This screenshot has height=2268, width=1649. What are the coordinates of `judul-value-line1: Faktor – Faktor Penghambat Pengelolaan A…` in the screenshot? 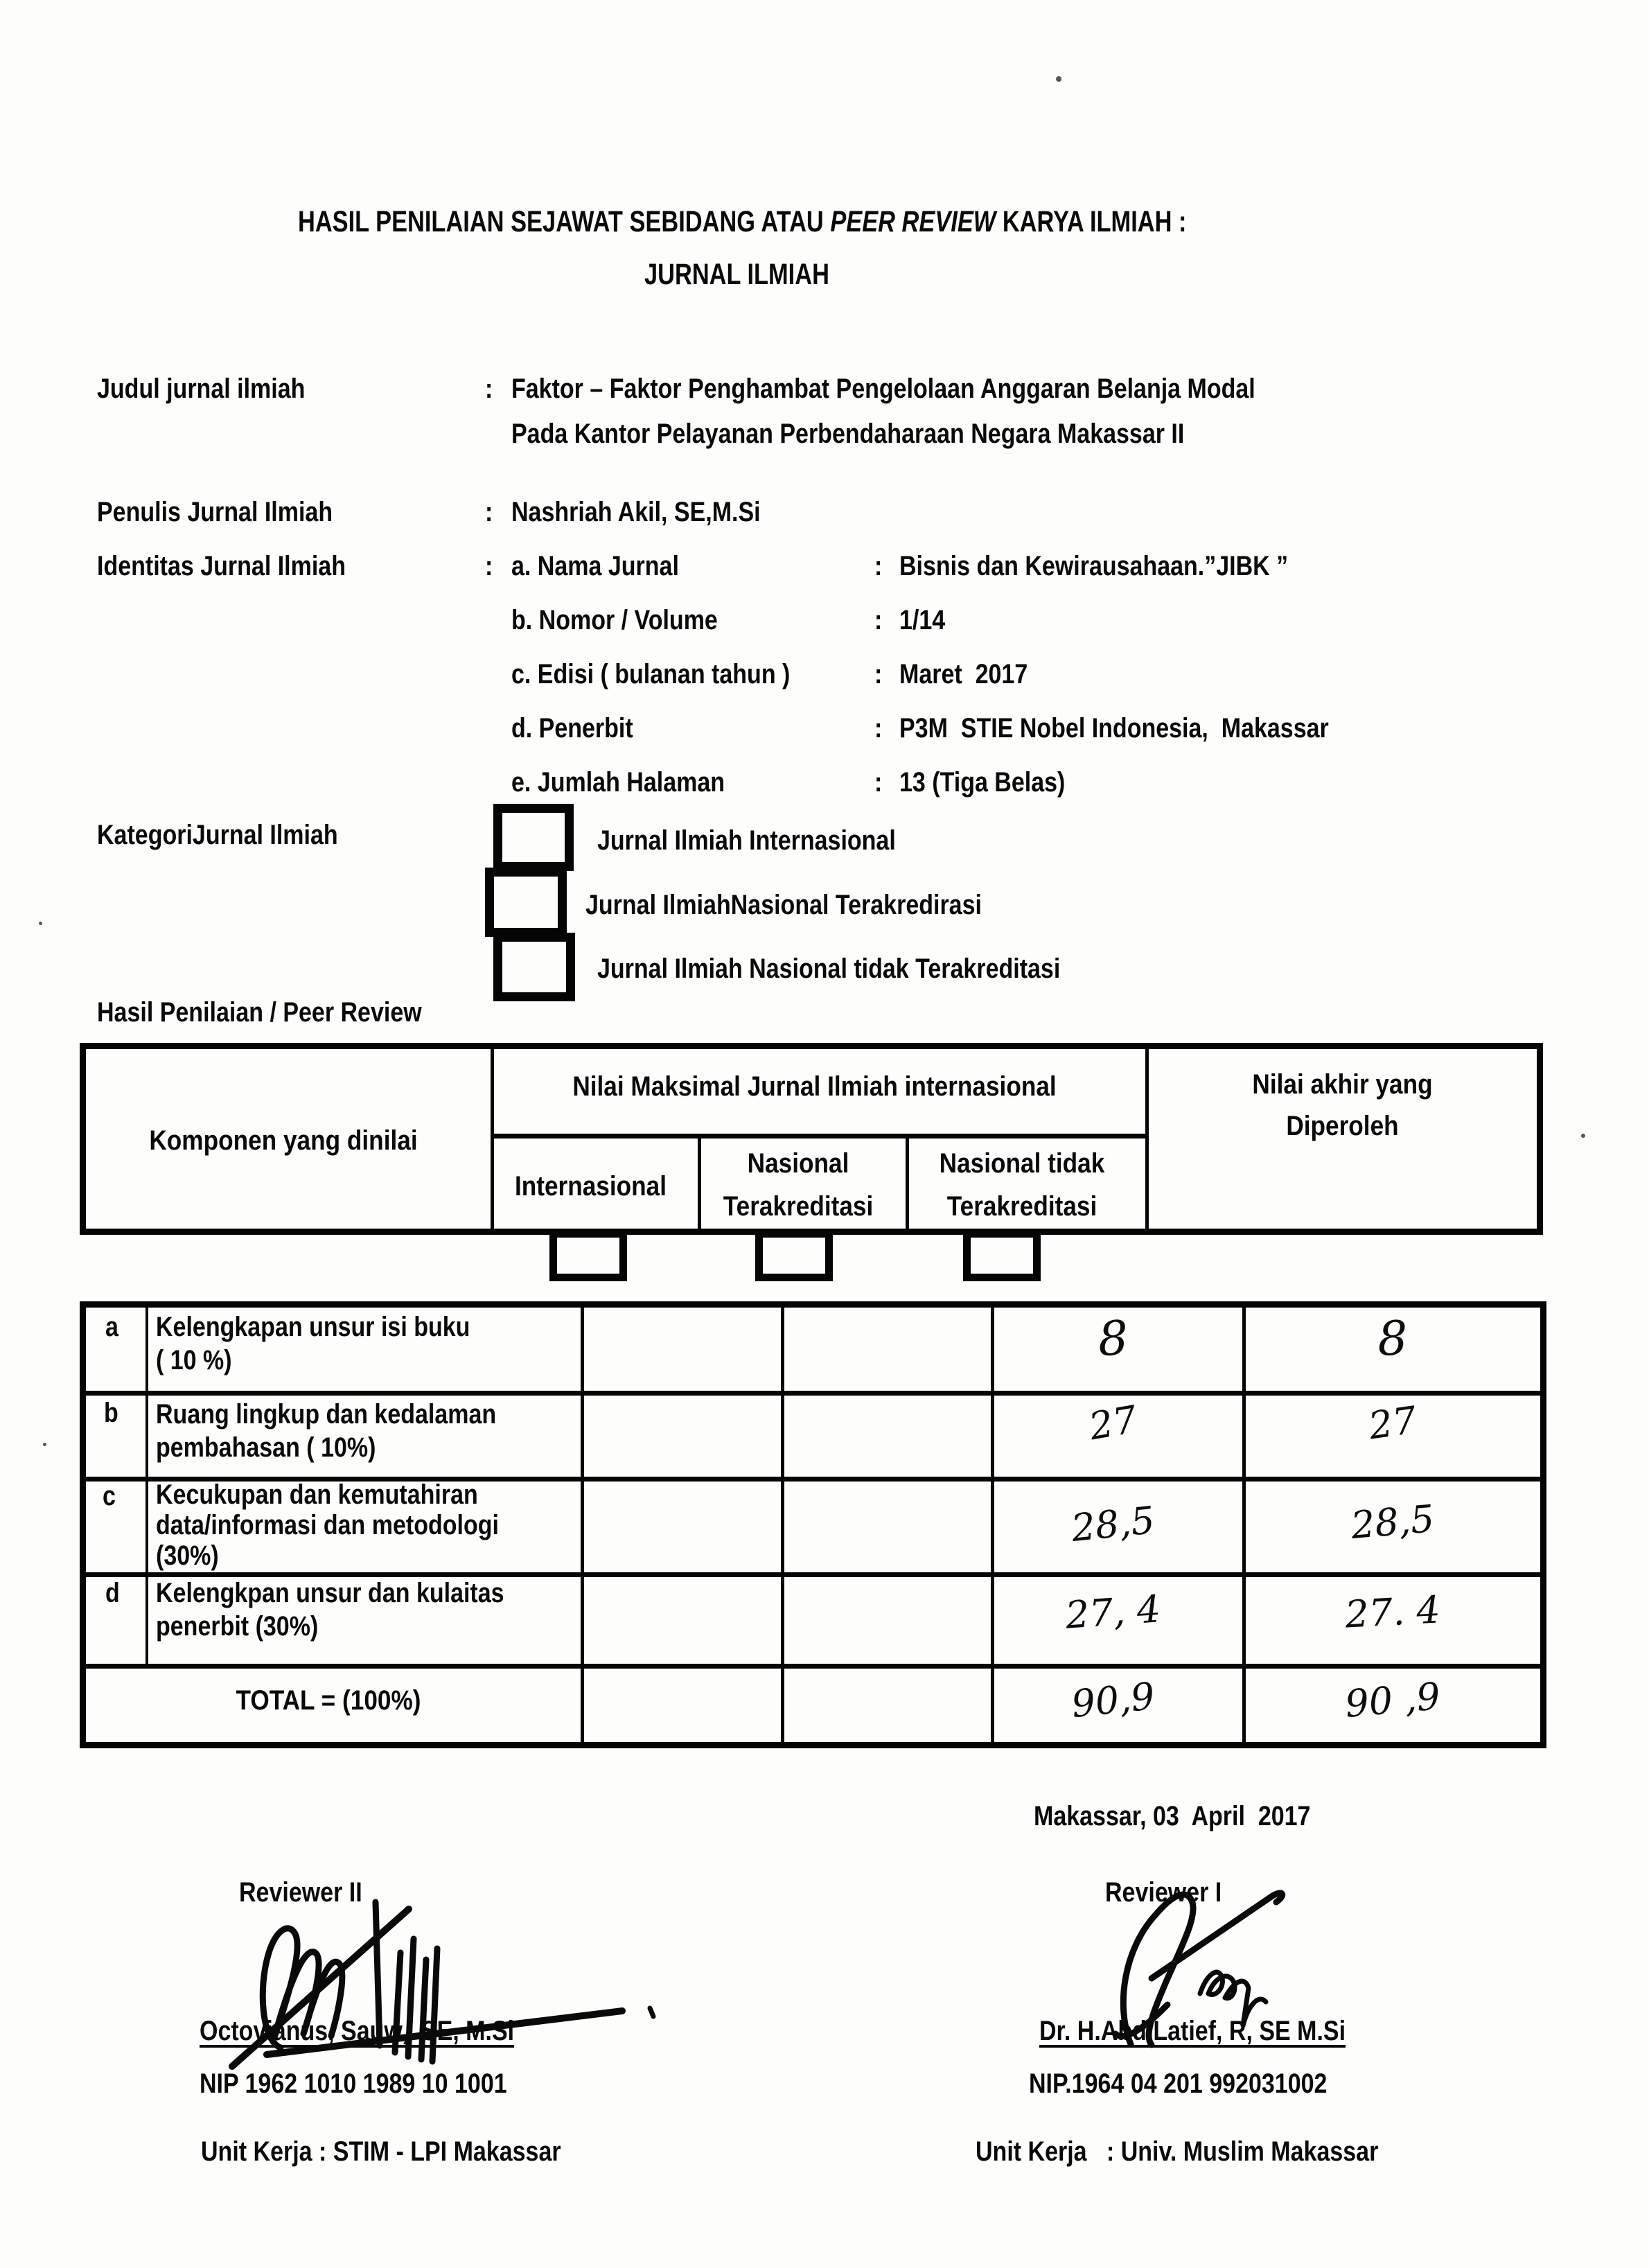 It's located at (883, 388).